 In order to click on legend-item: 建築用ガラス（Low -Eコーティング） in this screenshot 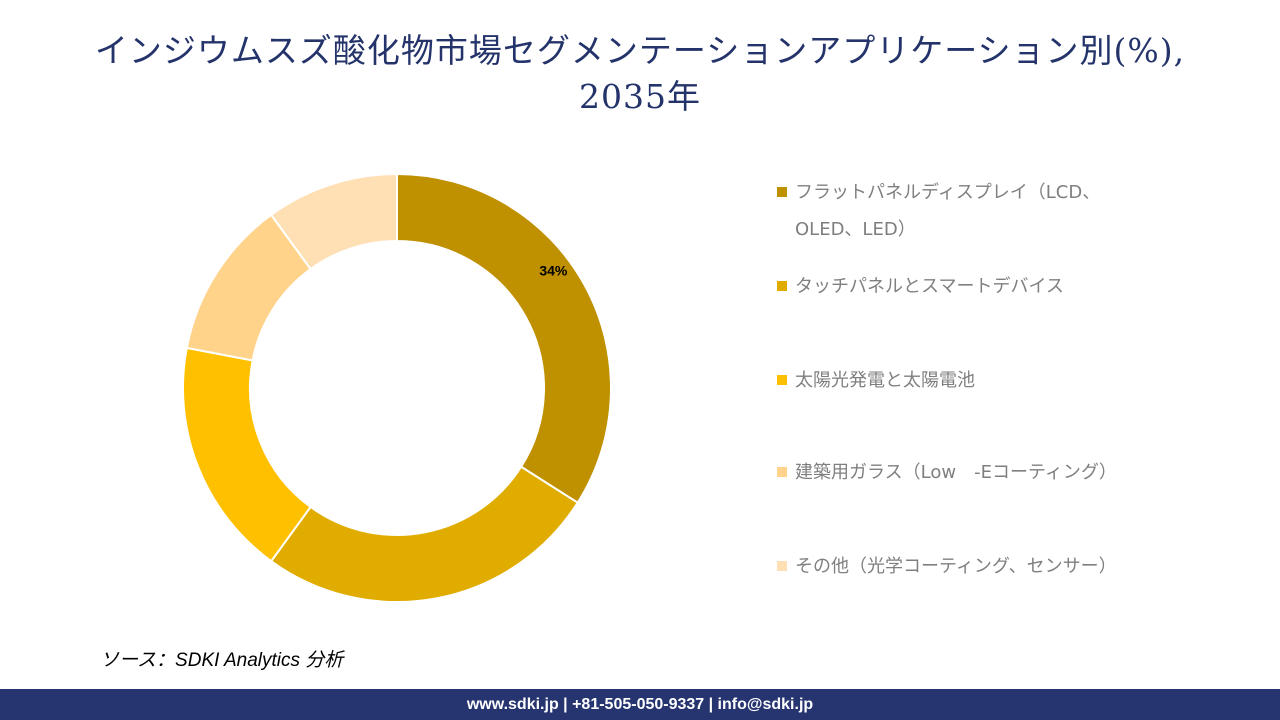, I will do `click(971, 472)`.